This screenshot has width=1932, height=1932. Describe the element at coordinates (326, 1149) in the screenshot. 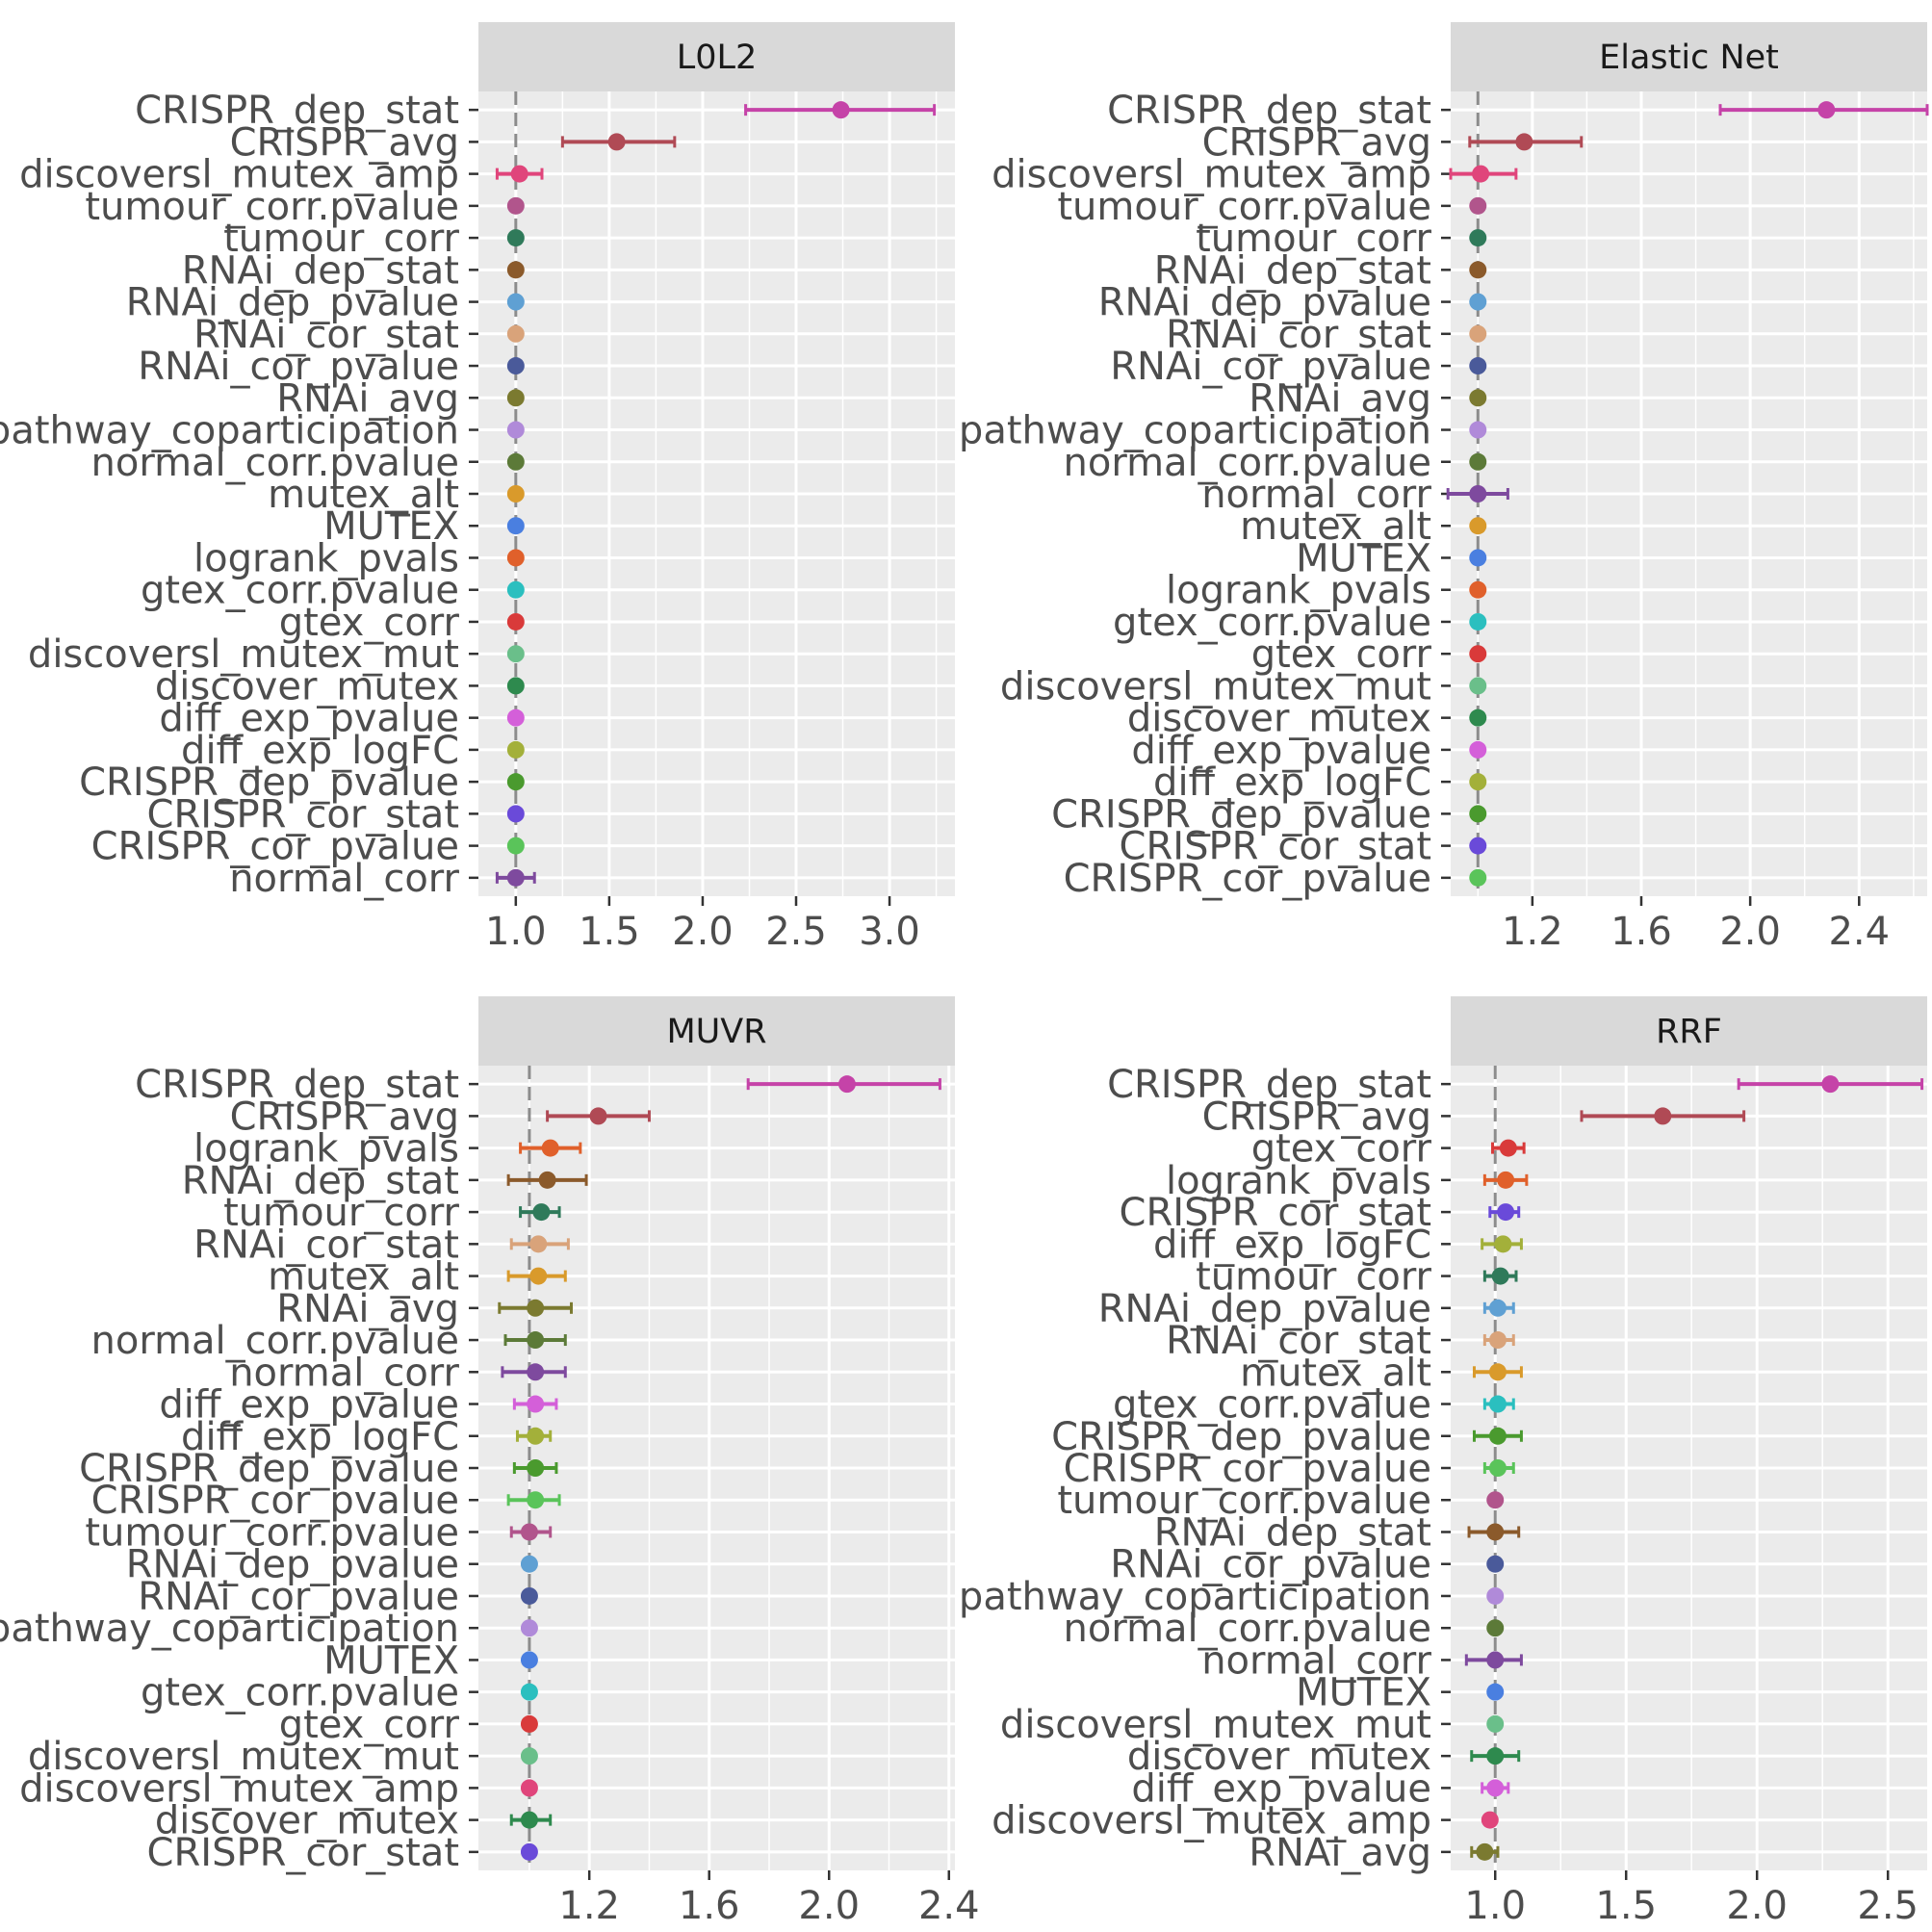

I see `feature-label: logrank_pvals` at that location.